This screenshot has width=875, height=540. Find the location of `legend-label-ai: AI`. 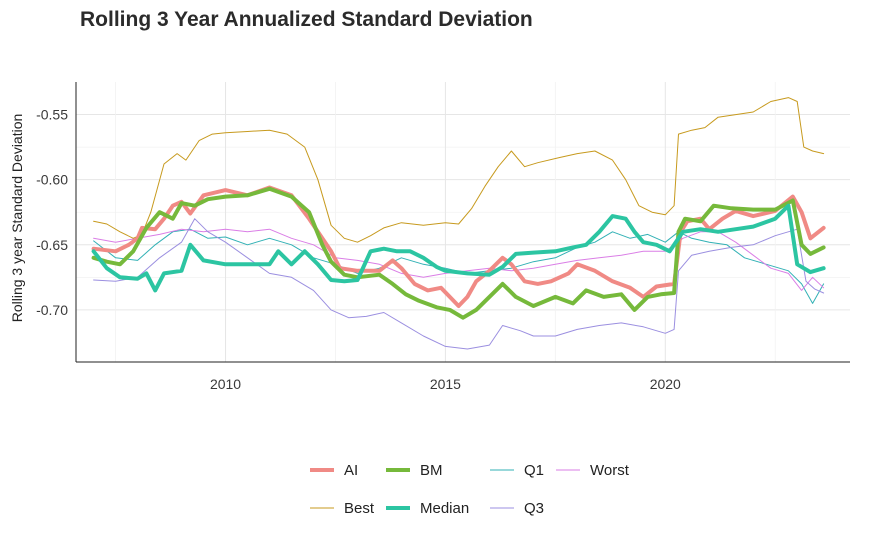

legend-label-ai: AI is located at coordinates (351, 470).